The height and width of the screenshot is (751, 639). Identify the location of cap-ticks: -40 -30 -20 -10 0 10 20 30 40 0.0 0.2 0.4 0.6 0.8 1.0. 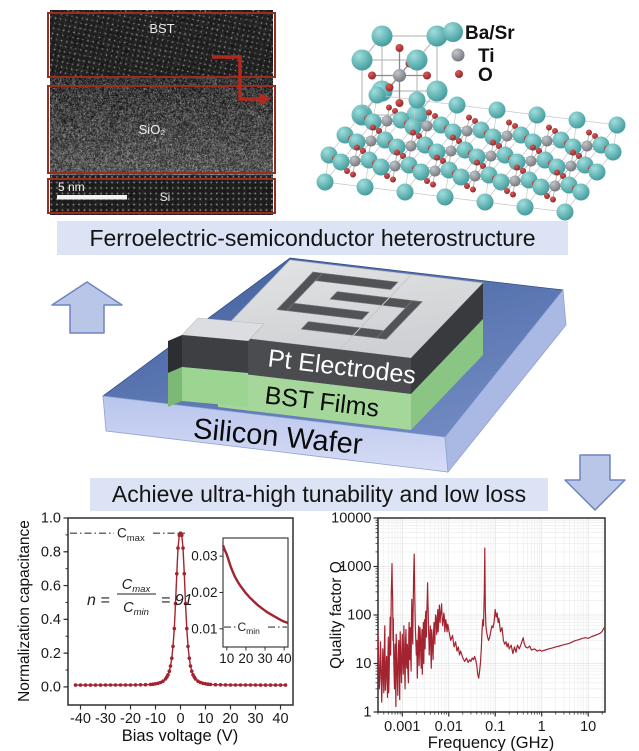
(165, 619).